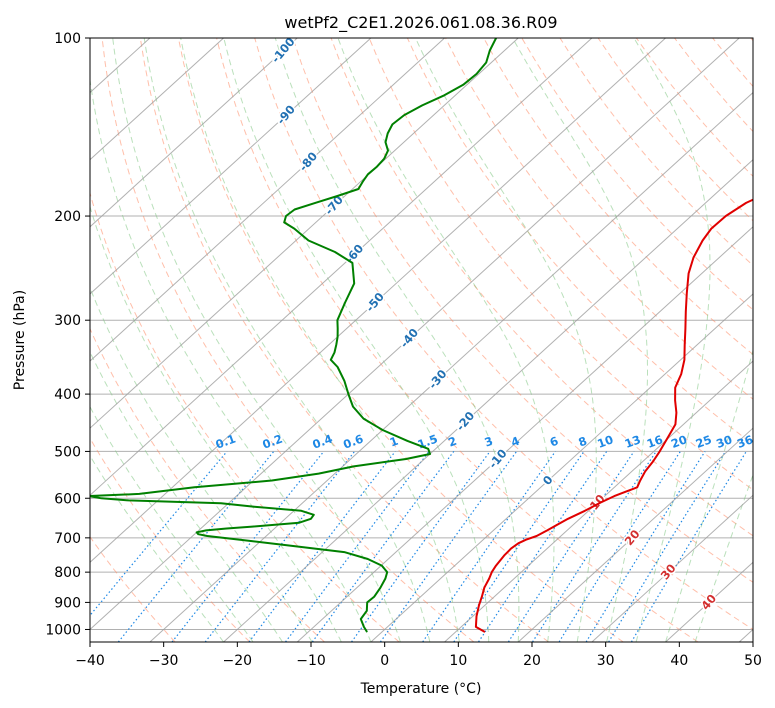  Describe the element at coordinates (384, 661) in the screenshot. I see `x-tick-label: 0` at that location.